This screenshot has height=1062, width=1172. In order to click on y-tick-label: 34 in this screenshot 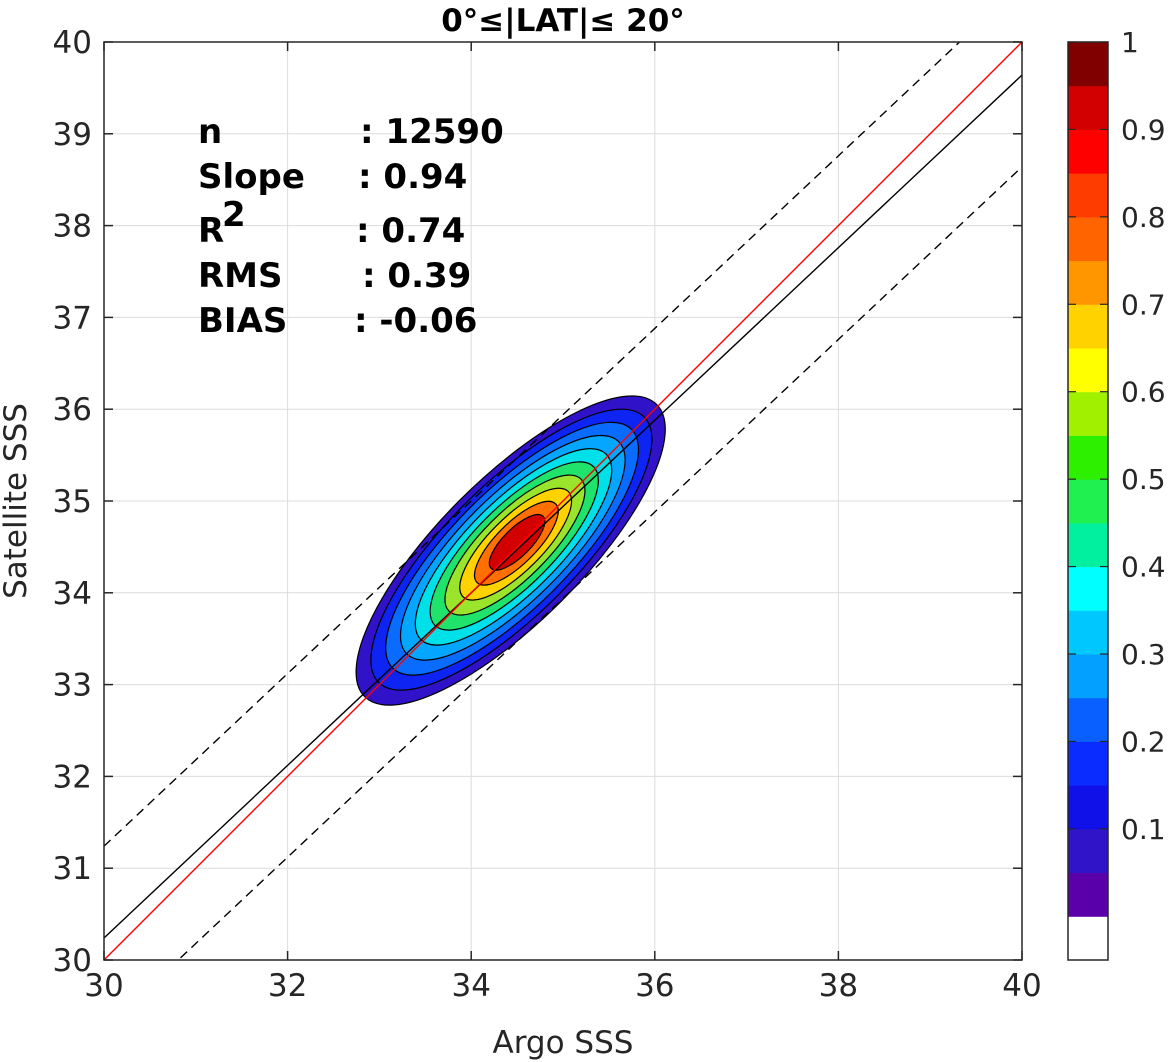, I will do `click(72, 594)`.